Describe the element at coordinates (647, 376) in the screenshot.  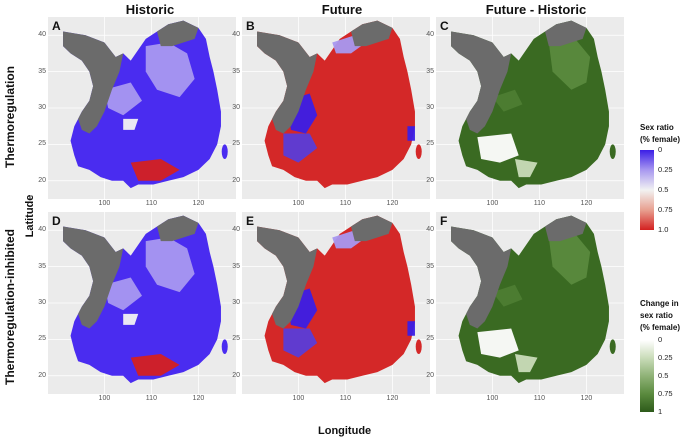
I see `legend-change-colorbar` at that location.